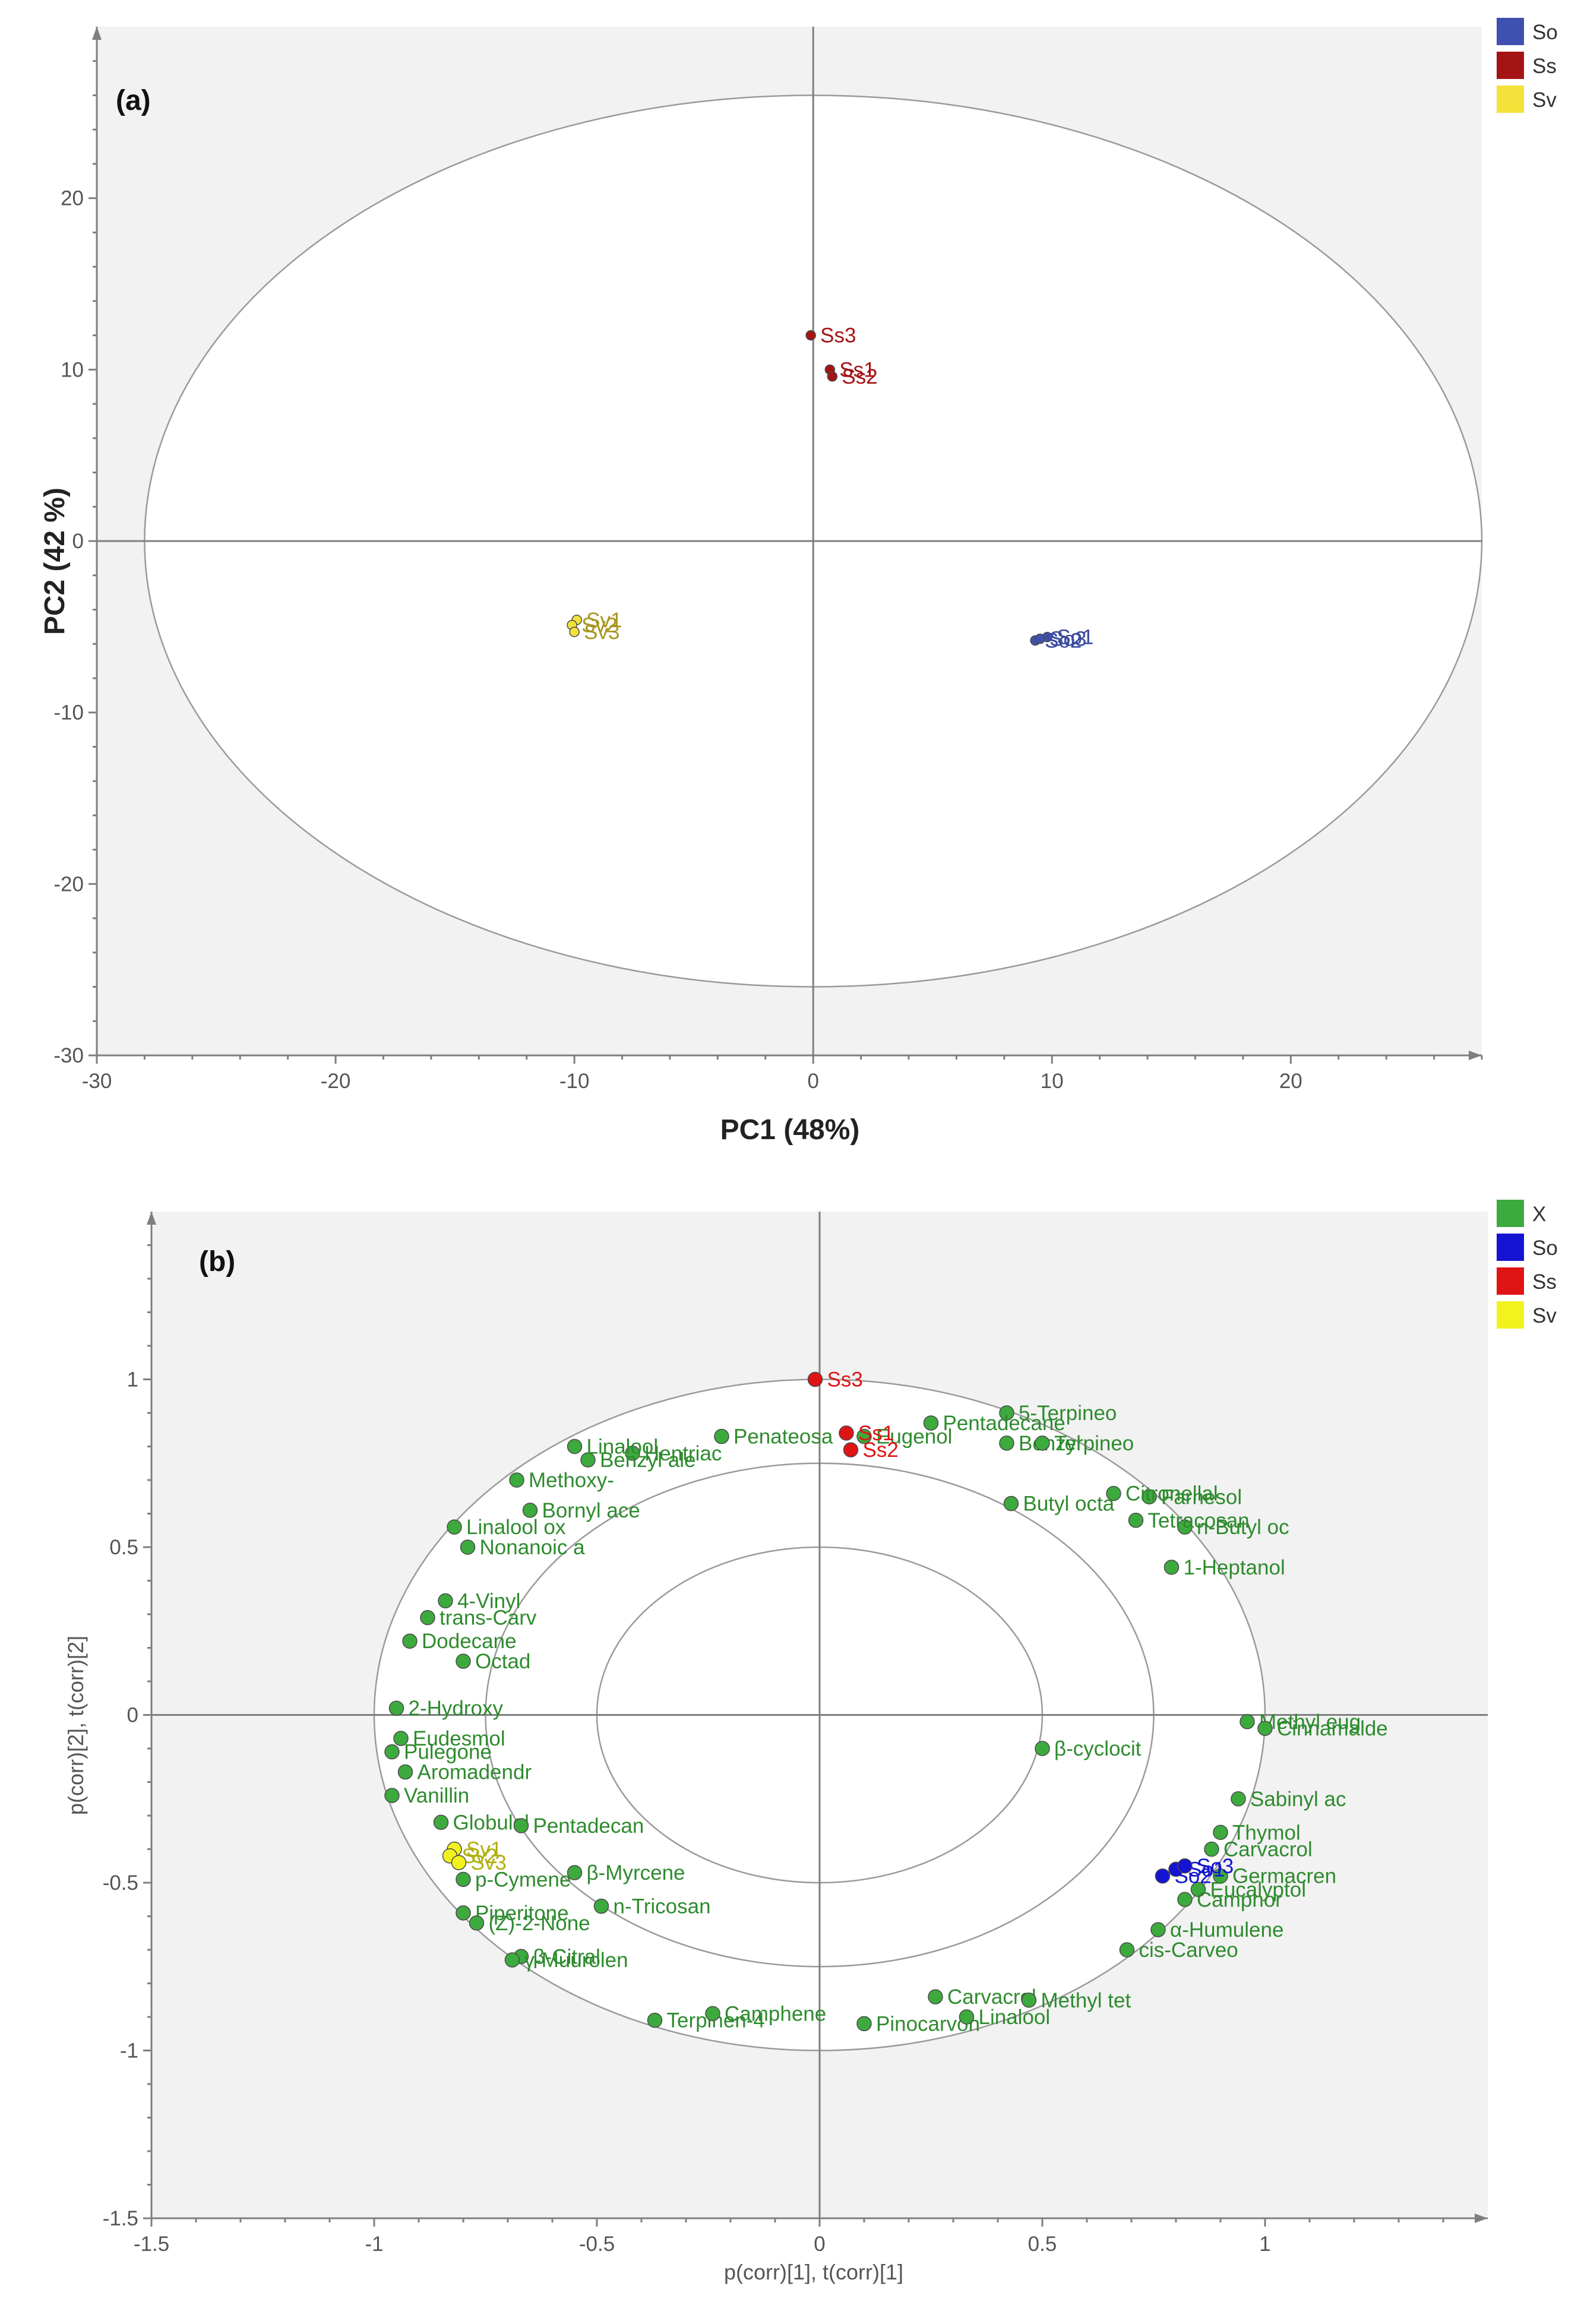 The image size is (1581, 2324). What do you see at coordinates (97, 1081) in the screenshot?
I see `x-tick-label: -30` at bounding box center [97, 1081].